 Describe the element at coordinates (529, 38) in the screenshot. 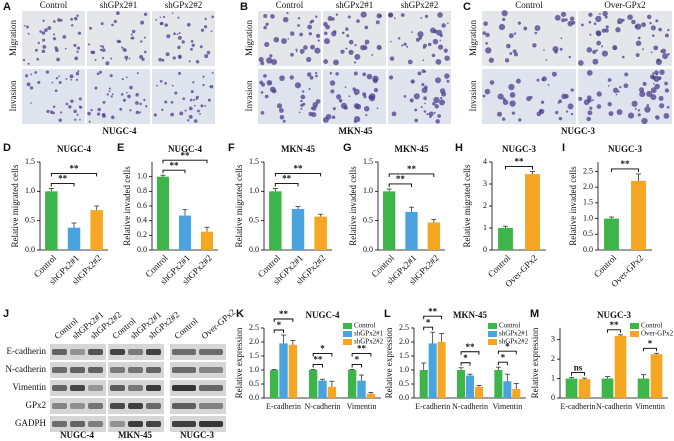

I see `micrograph` at that location.